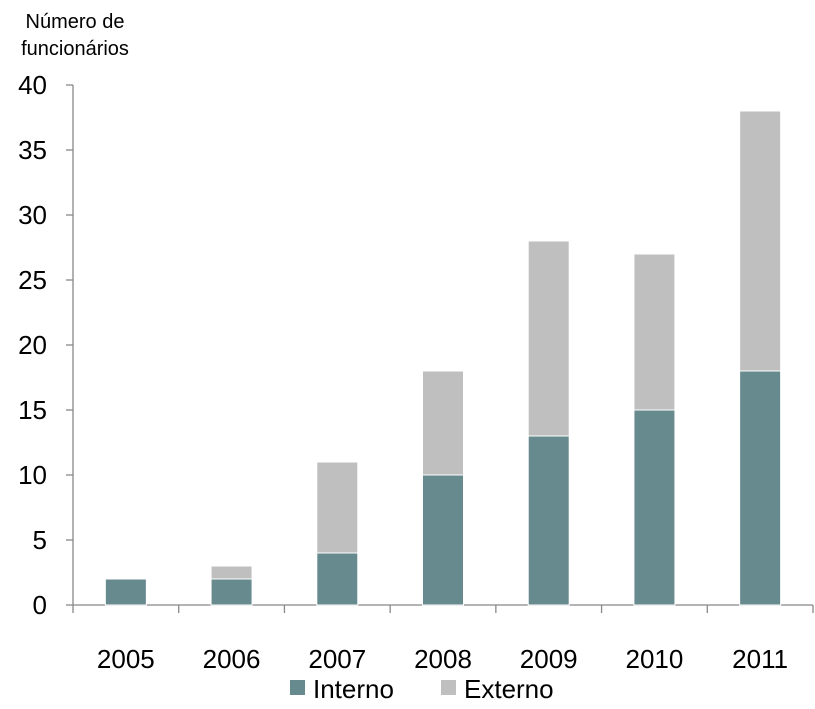 This screenshot has width=815, height=709. Describe the element at coordinates (337, 507) in the screenshot. I see `bar-externo-2007` at that location.